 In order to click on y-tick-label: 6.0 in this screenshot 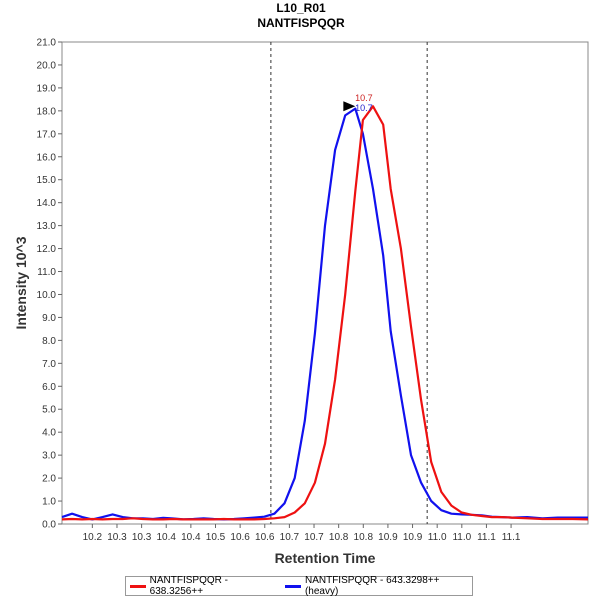, I will do `click(49, 387)`.